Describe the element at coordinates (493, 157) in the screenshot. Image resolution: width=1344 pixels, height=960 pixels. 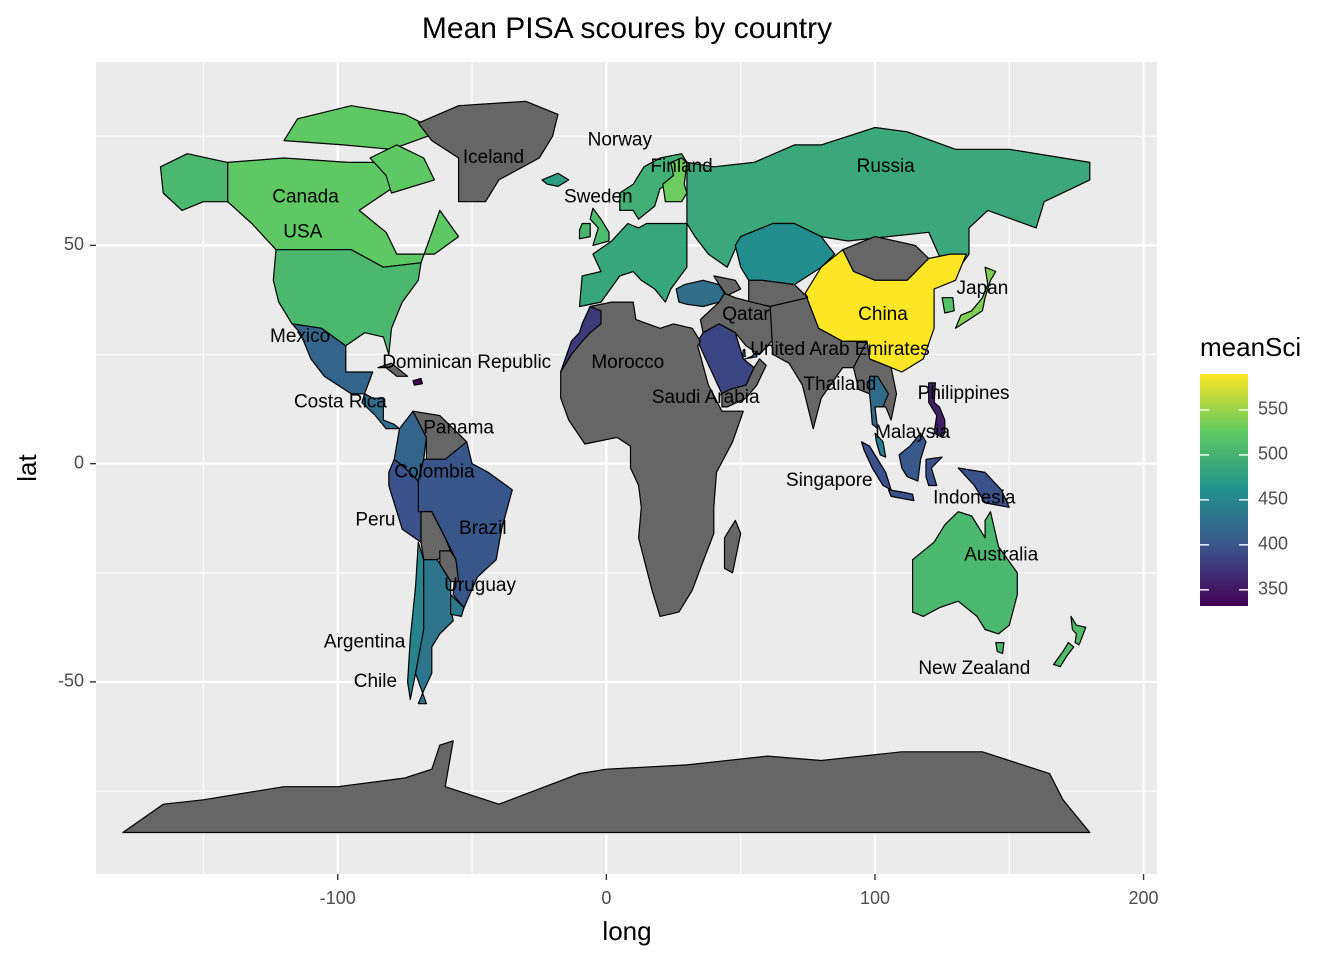
I see `country-label: Iceland` at that location.